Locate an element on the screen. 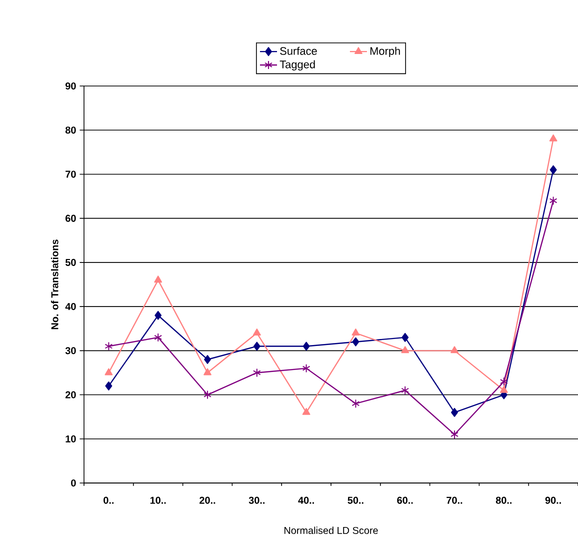  legend-label: Morph is located at coordinates (385, 52).